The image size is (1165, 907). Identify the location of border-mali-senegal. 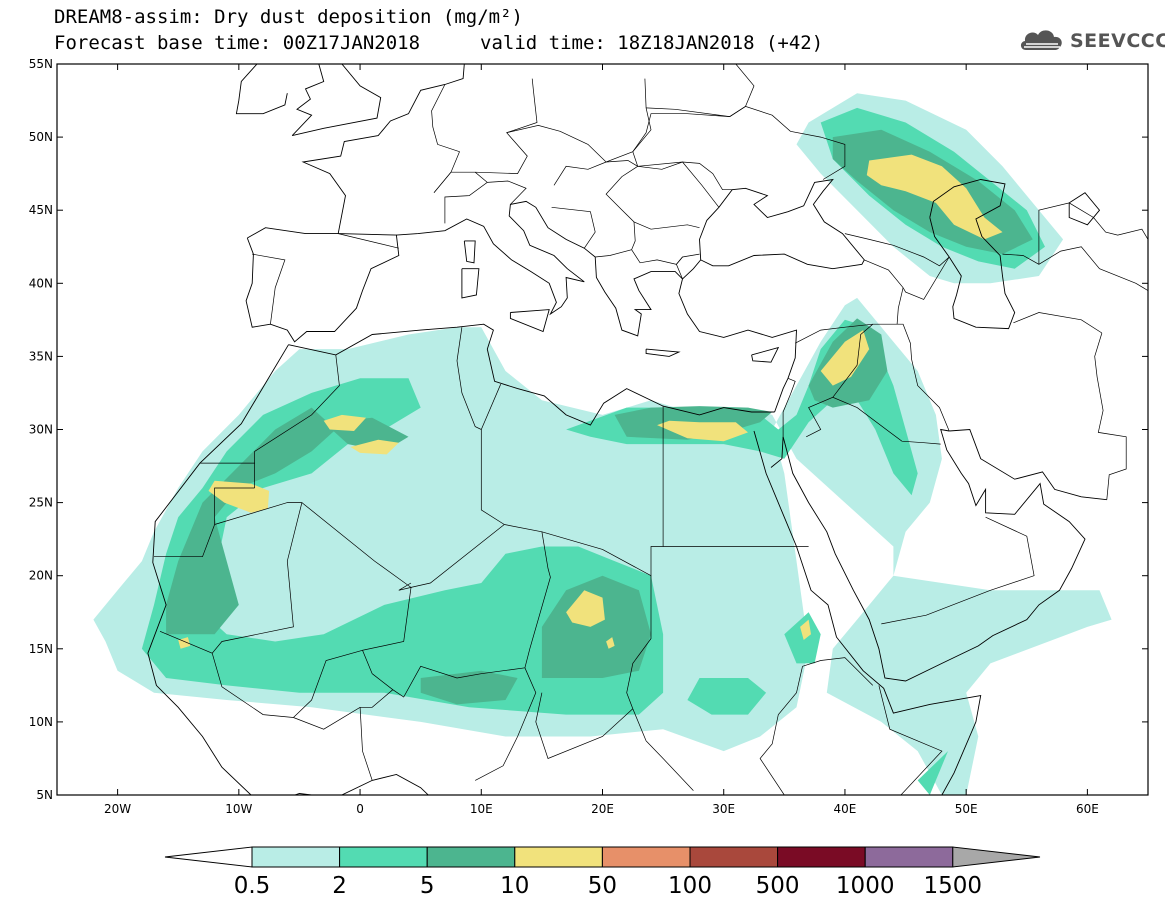
(252, 685).